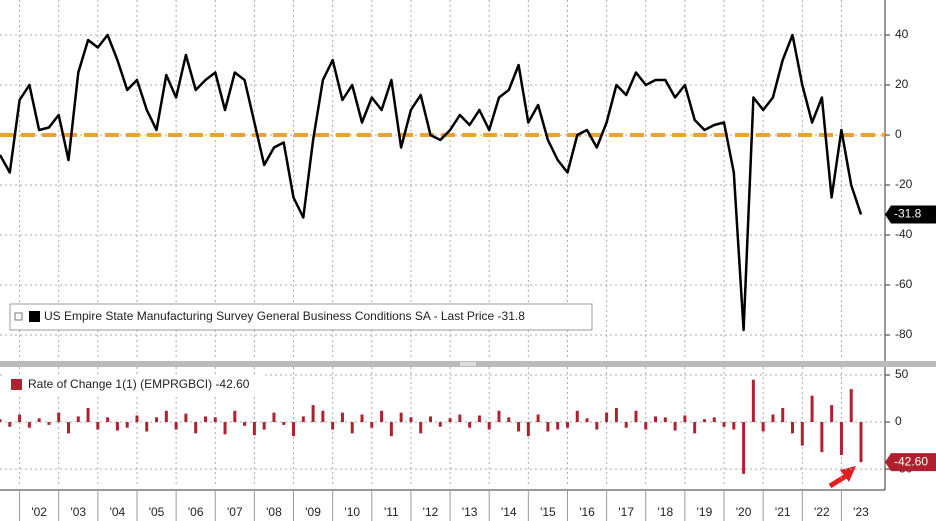 Image resolution: width=936 pixels, height=521 pixels. What do you see at coordinates (157, 512) in the screenshot?
I see `x-tick-label: '05` at bounding box center [157, 512].